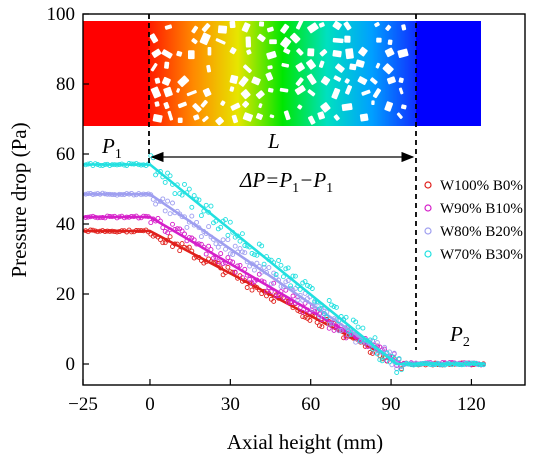 This screenshot has height=466, width=550. Describe the element at coordinates (459, 336) in the screenshot. I see `p2-label: P2` at that location.